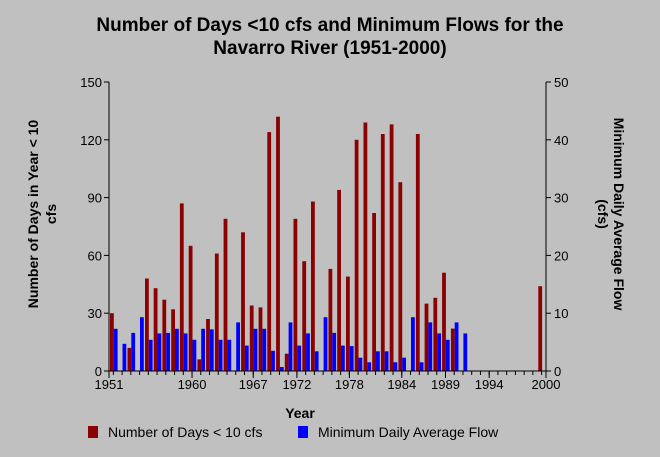 This screenshot has height=457, width=660. Describe the element at coordinates (109, 384) in the screenshot. I see `x-axis-tick-label: 1951` at that location.